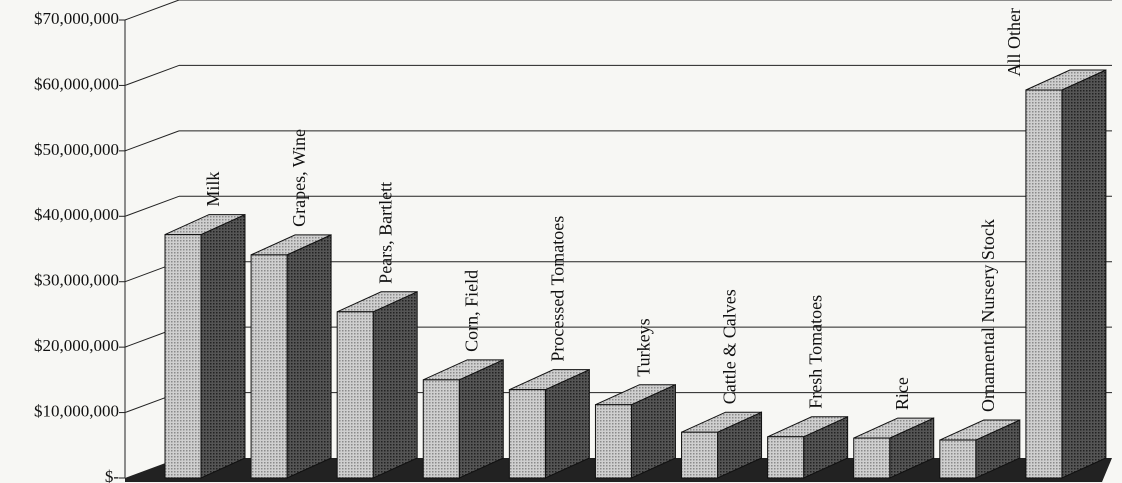 This screenshot has width=1122, height=483. I want to click on y-tick-label: $50,000,000, so click(76, 149).